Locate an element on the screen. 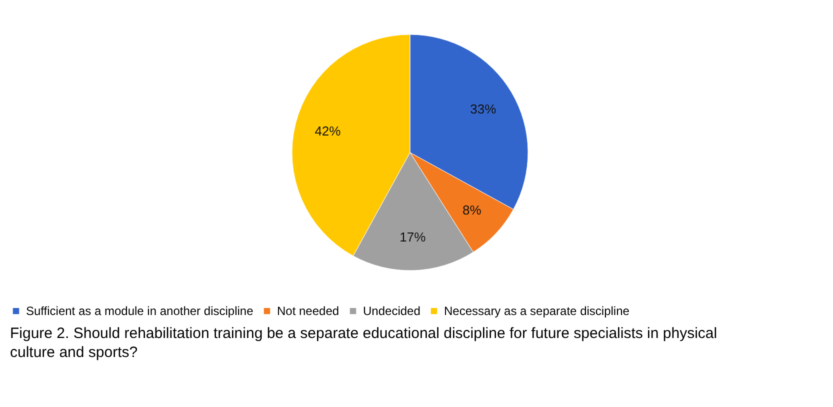  data-label: 8% is located at coordinates (472, 210).